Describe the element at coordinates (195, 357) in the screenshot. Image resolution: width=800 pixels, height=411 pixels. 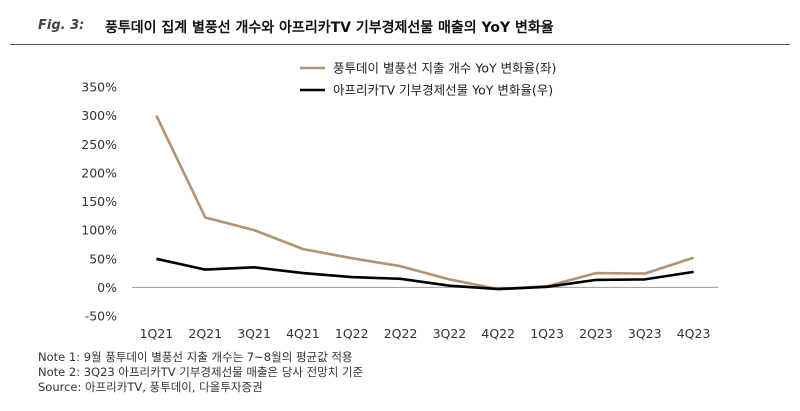
I see `note-1: Note 1: 9월 풍투데이 별풍선 지출 개수는 7~8월의 평균값 적용` at that location.